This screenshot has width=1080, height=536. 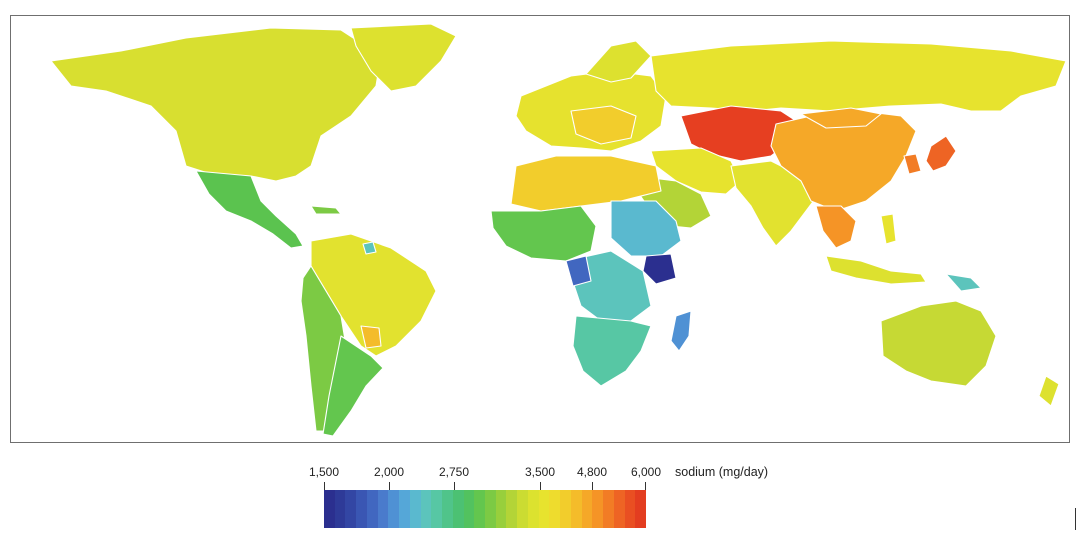 I want to click on region-iran, so click(x=696, y=171).